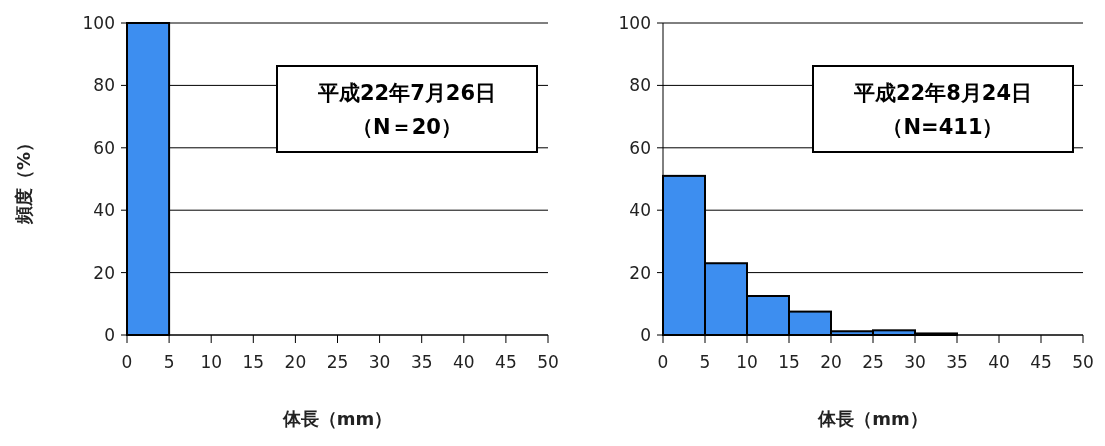 This screenshot has height=446, width=1105. Describe the element at coordinates (407, 127) in the screenshot. I see `annotation: （N＝20）` at that location.